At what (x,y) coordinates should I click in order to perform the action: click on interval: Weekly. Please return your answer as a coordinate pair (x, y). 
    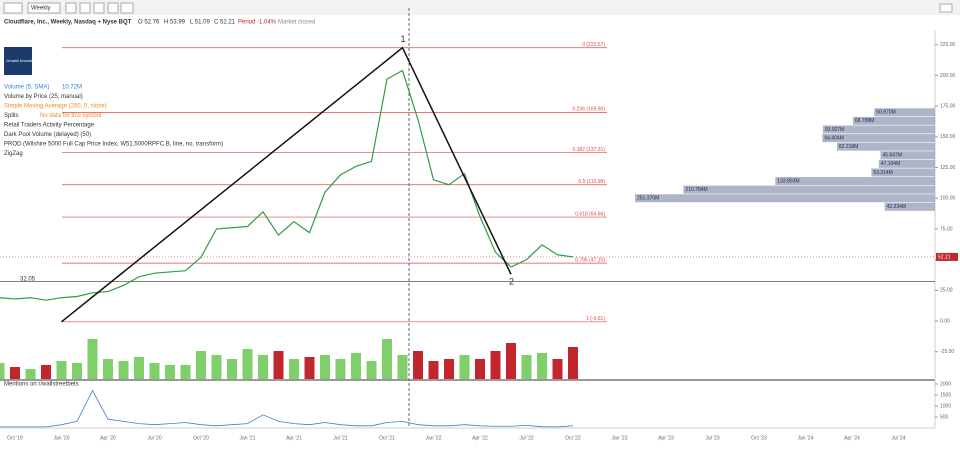
    Looking at the image, I should click on (41, 9).